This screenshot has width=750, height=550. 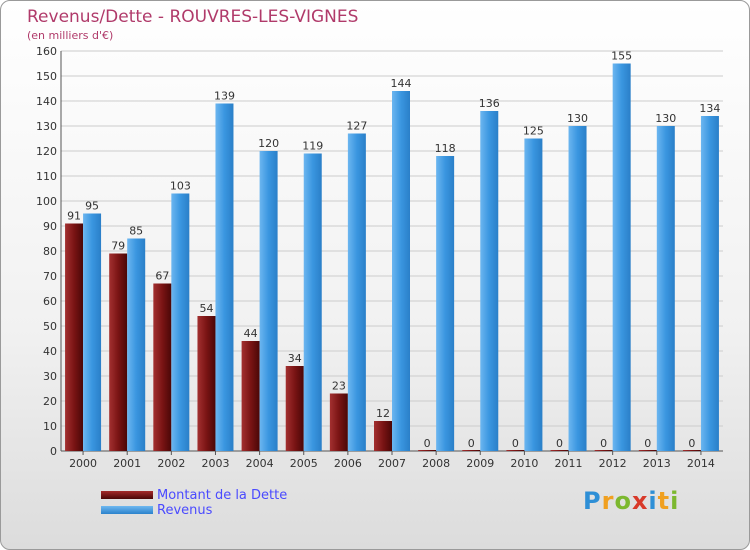 What do you see at coordinates (260, 463) in the screenshot?
I see `x-tick-label: 2004` at bounding box center [260, 463].